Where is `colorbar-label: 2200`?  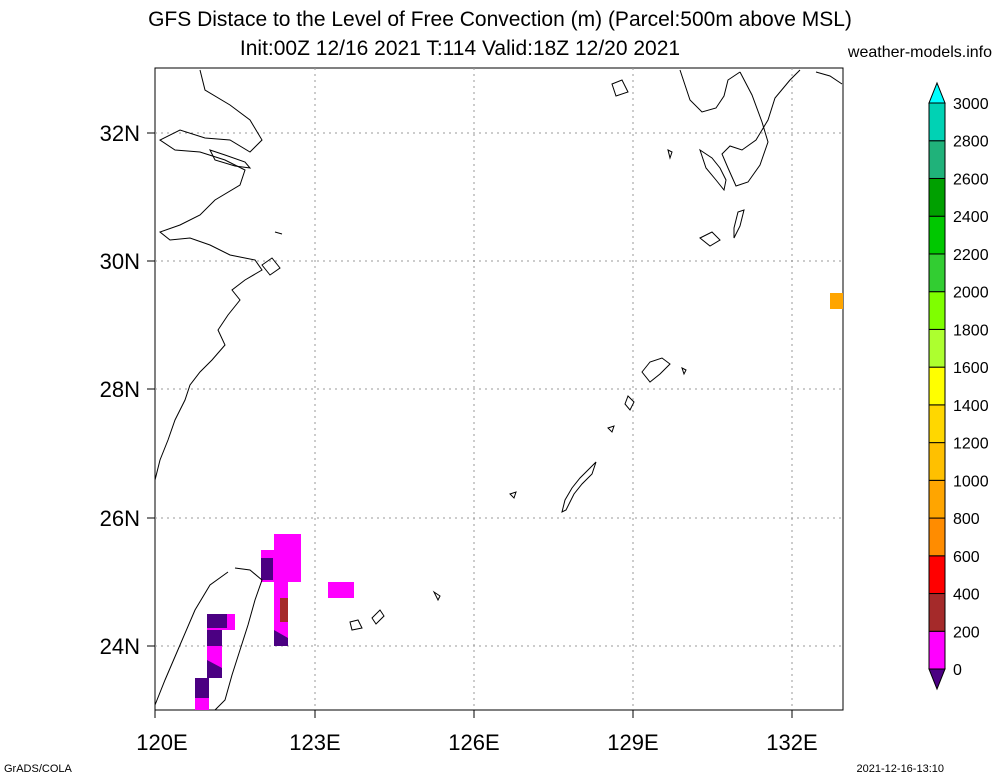 colorbar-label: 2200 is located at coordinates (971, 255).